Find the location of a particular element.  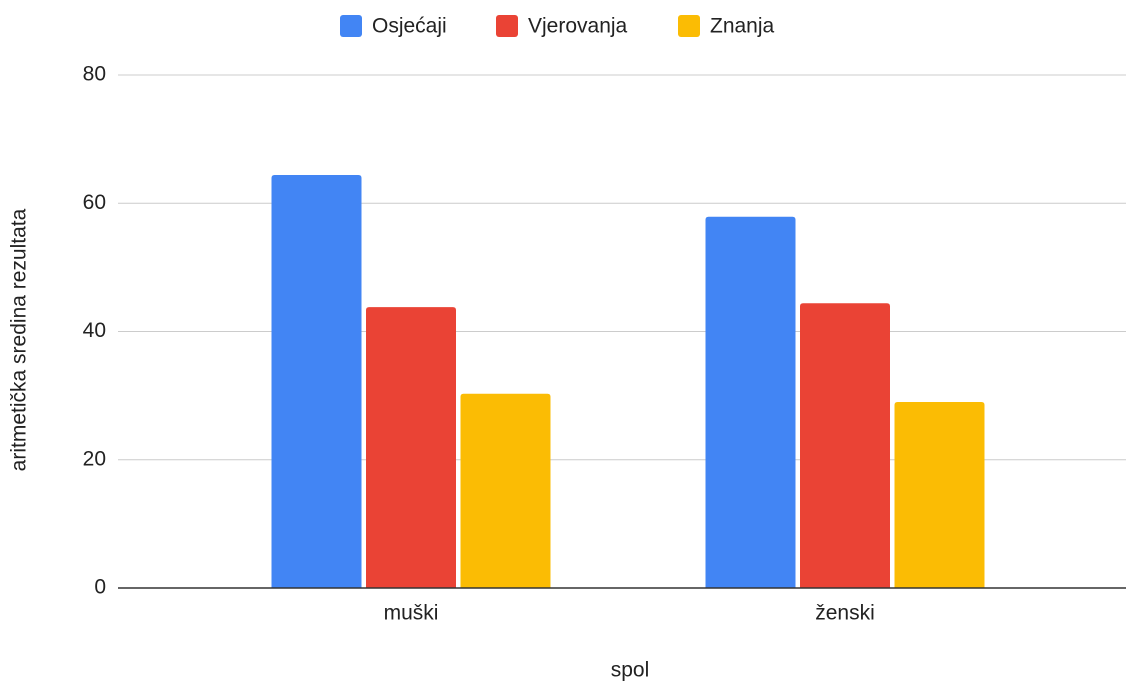

legend-label: Osjećaji is located at coordinates (409, 26).